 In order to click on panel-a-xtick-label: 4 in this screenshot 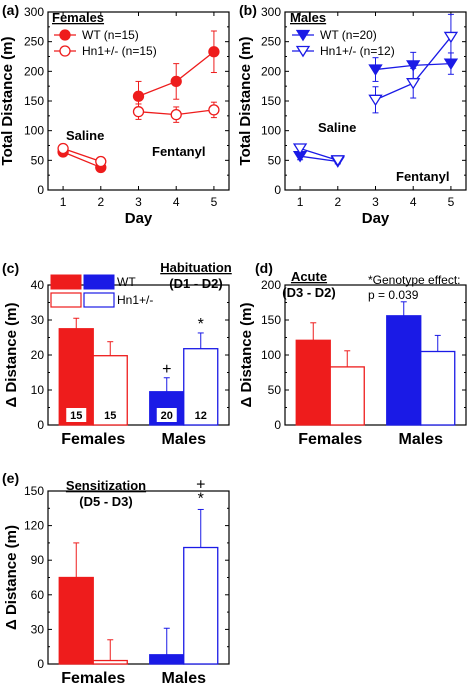, I will do `click(176, 202)`.